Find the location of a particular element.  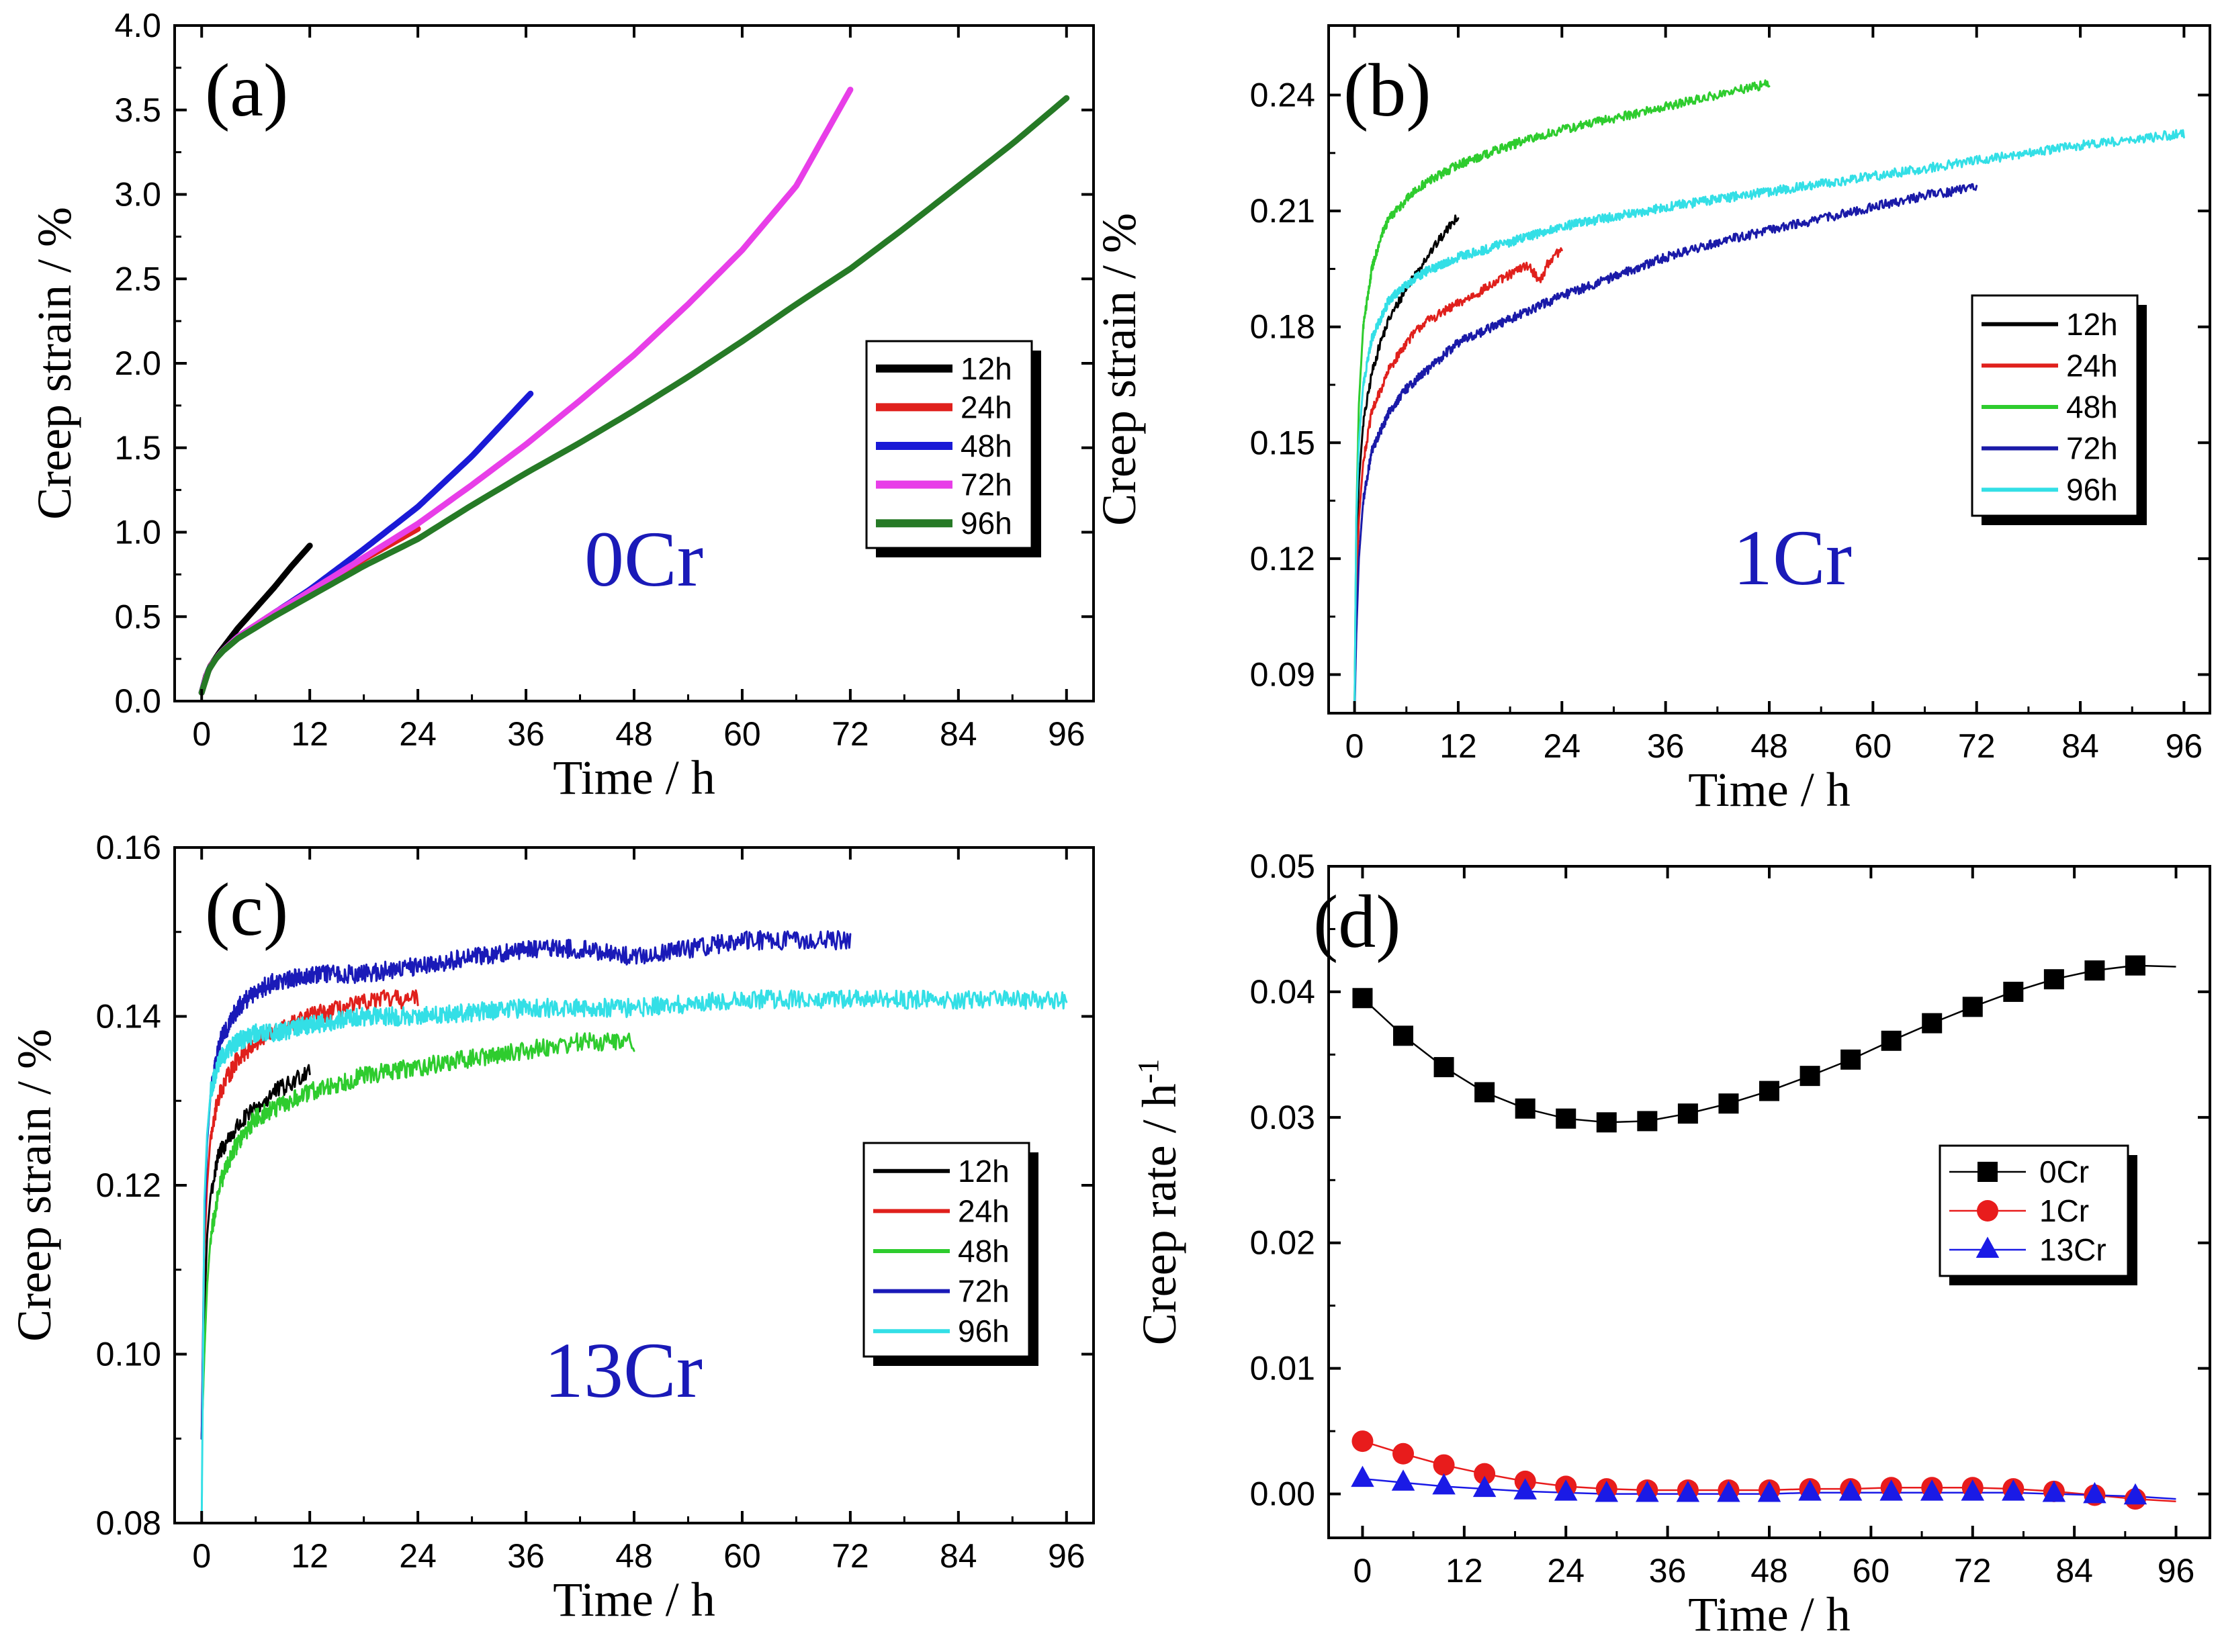

panel-b-xtick-label: 72 is located at coordinates (1977, 746).